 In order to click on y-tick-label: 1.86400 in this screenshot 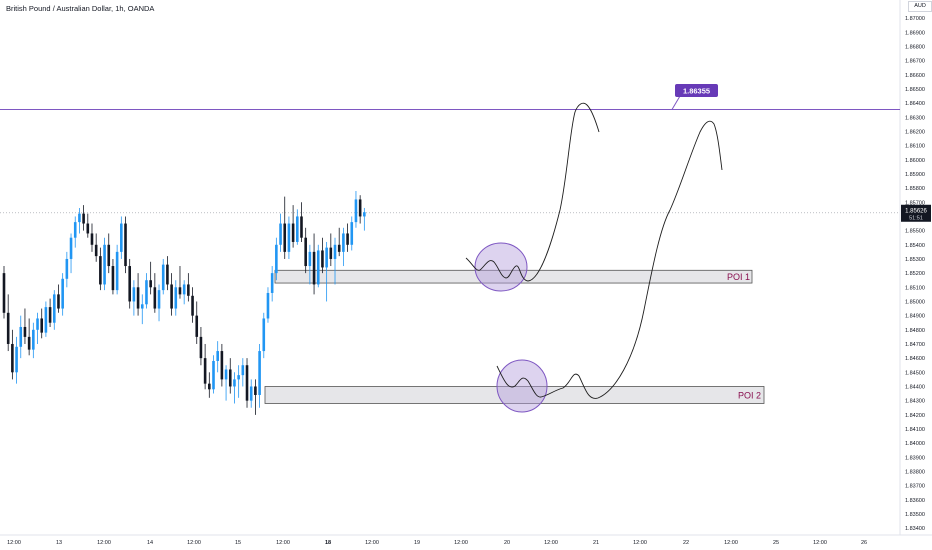, I will do `click(915, 104)`.